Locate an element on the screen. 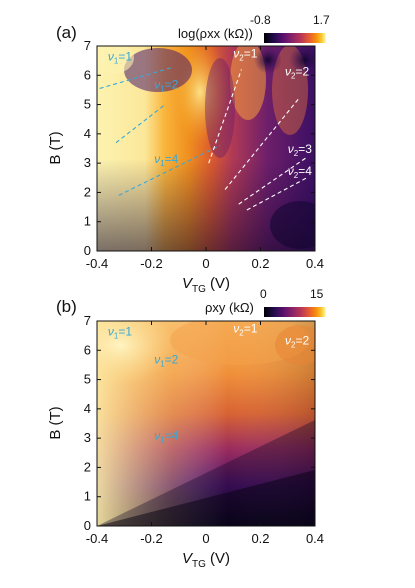 The width and height of the screenshot is (415, 588). panel-a-label: (a) is located at coordinates (66, 32).